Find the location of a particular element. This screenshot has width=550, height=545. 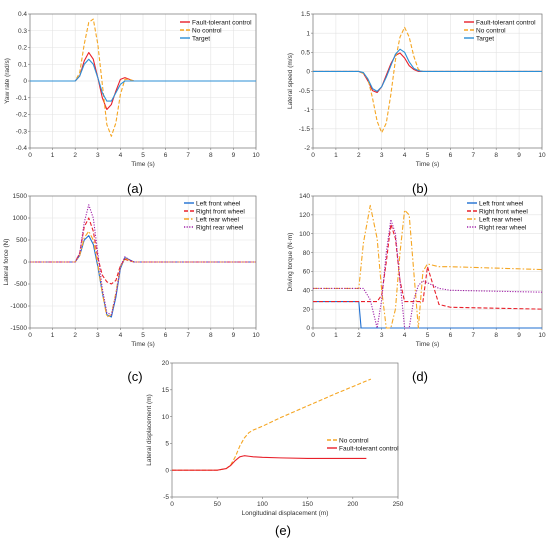

y-tick-label: 100 is located at coordinates (304, 234).